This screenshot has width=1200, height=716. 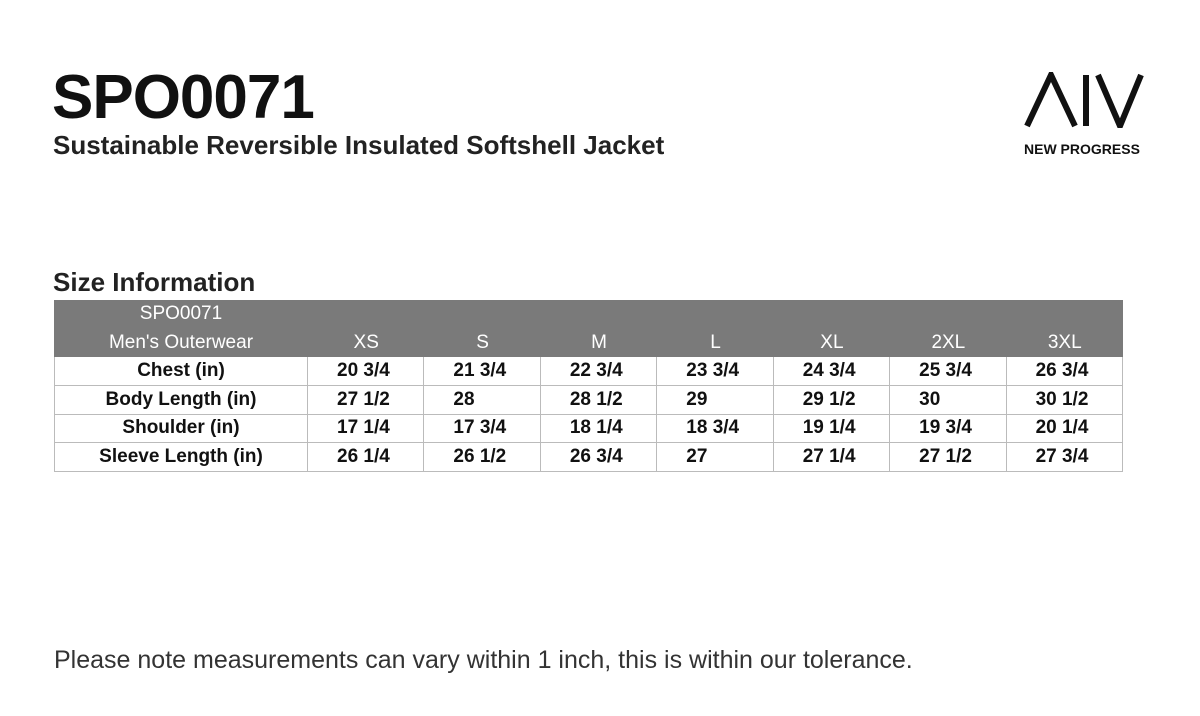 What do you see at coordinates (1082, 149) in the screenshot?
I see `brand-name: NEW PROGRESS` at bounding box center [1082, 149].